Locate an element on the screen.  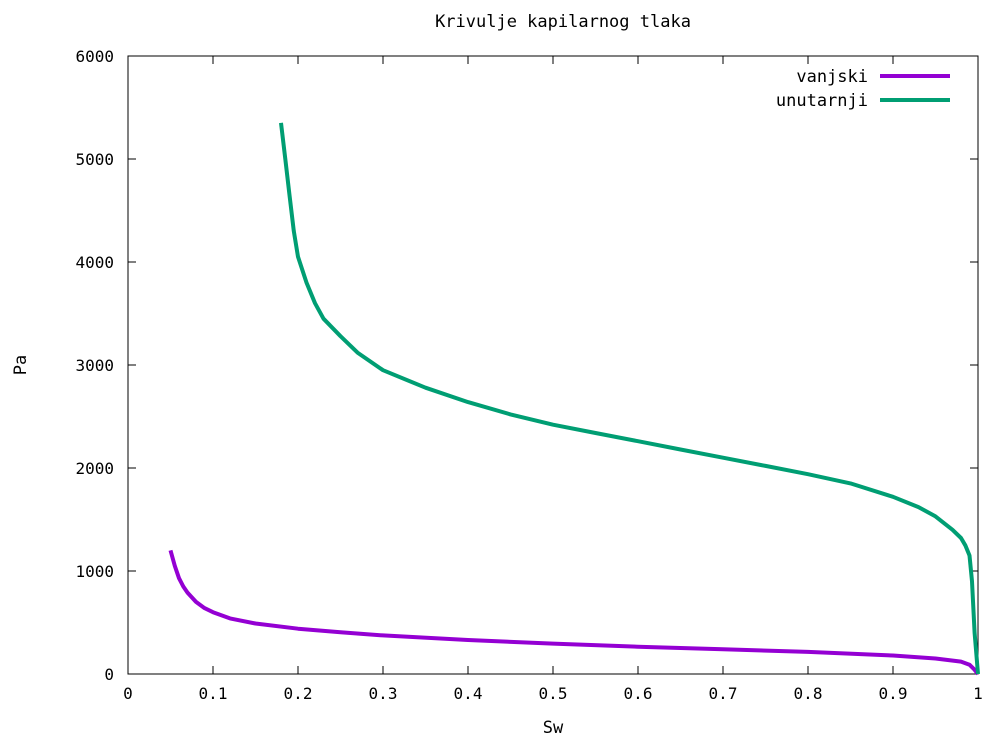
y-tick-label: 0 is located at coordinates (109, 674).